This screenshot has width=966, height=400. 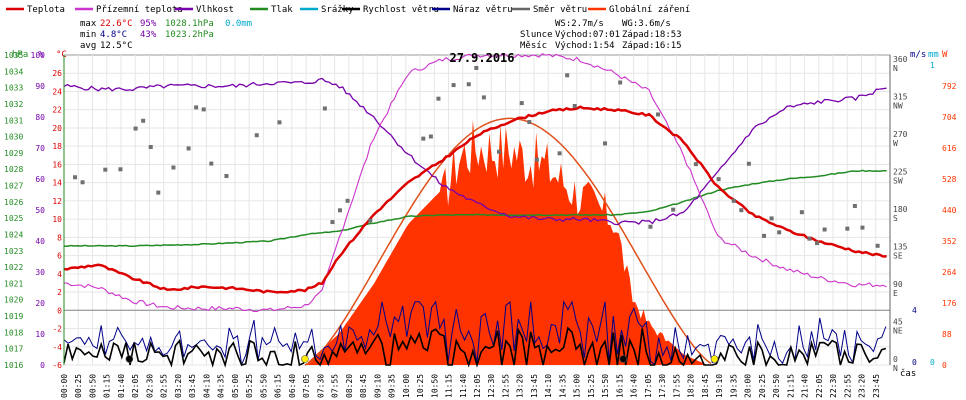 I want to click on x-tick-label: 12:55, so click(x=505, y=386).